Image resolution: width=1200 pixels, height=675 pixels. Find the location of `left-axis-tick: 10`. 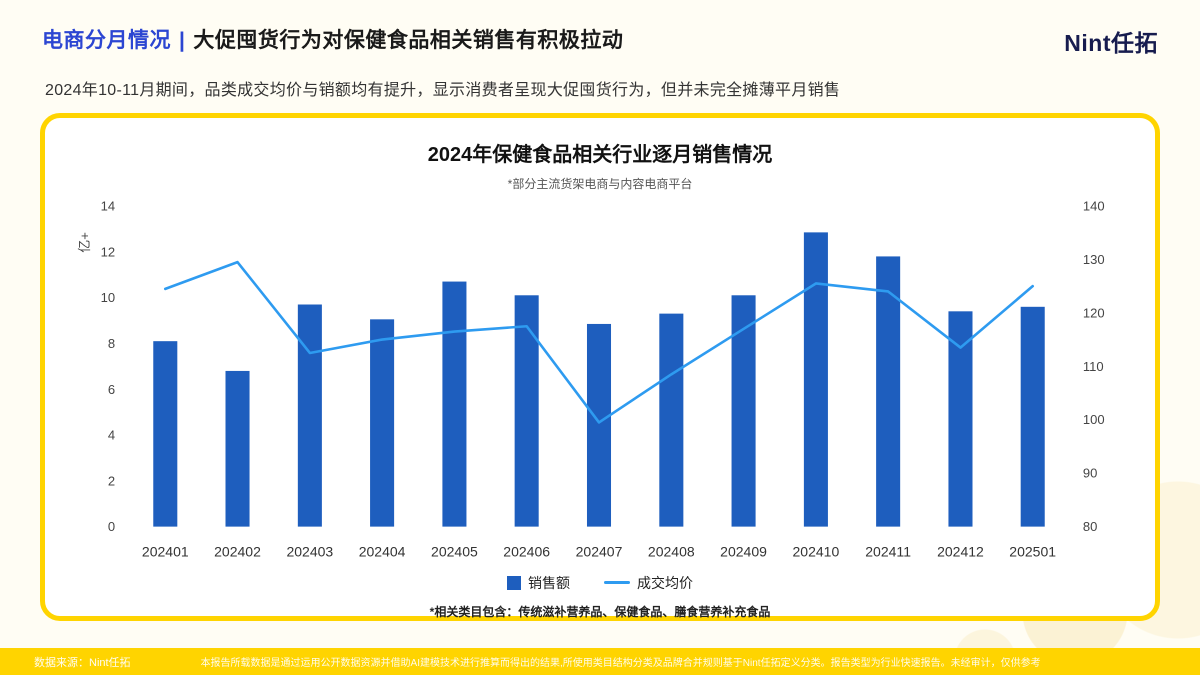

left-axis-tick: 10 is located at coordinates (108, 297).